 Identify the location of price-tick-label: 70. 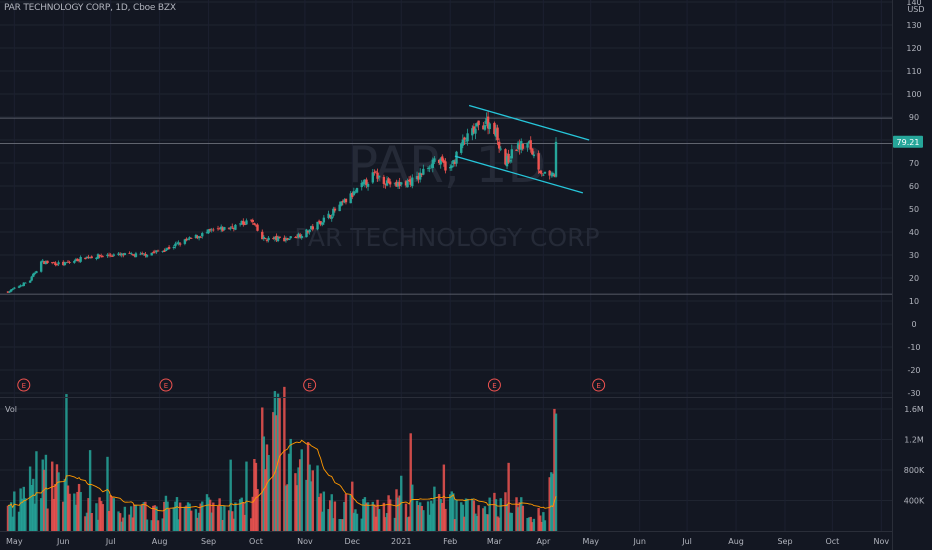
(914, 163).